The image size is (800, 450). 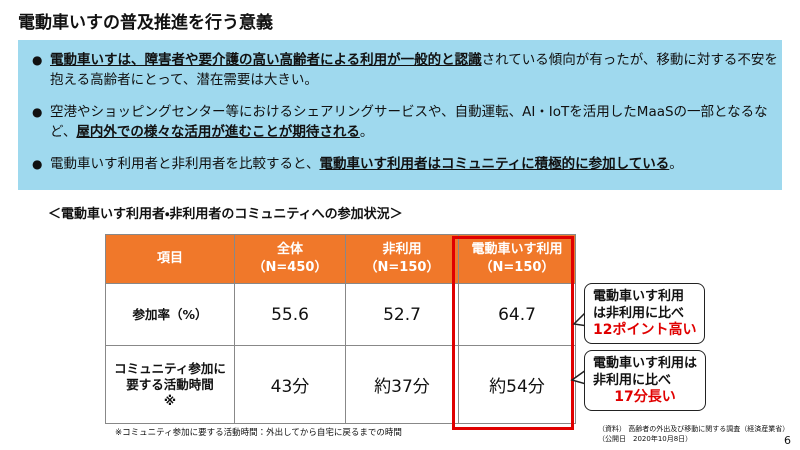 I want to click on header-label: 非利用, so click(x=402, y=249).